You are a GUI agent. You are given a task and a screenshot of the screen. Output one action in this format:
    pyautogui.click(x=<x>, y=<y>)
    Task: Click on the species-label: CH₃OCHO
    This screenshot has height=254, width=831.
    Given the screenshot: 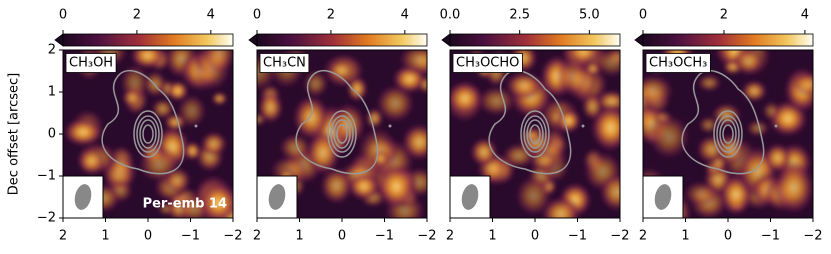 What is the action you would take?
    pyautogui.click(x=487, y=63)
    